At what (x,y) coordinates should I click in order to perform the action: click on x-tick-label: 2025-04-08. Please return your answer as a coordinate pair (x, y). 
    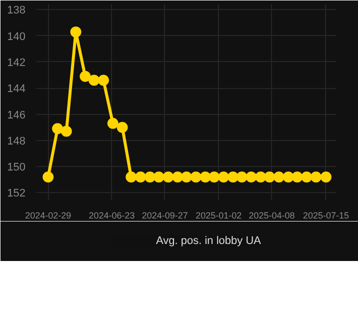
    Looking at the image, I should click on (271, 215).